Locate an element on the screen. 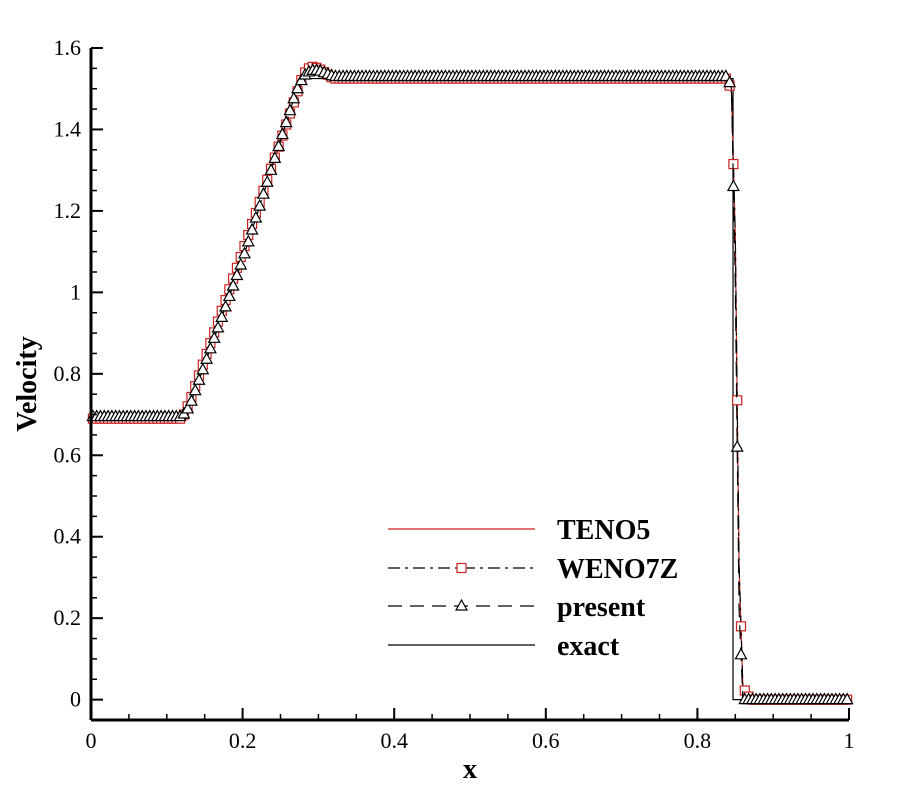  legend-item-WENO7Z: WENO7Z is located at coordinates (533, 569).